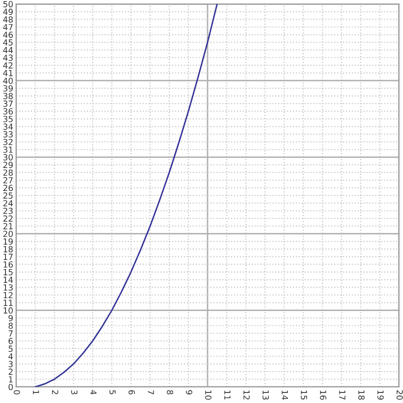  I want to click on y-tick-label: 5, so click(10, 349).